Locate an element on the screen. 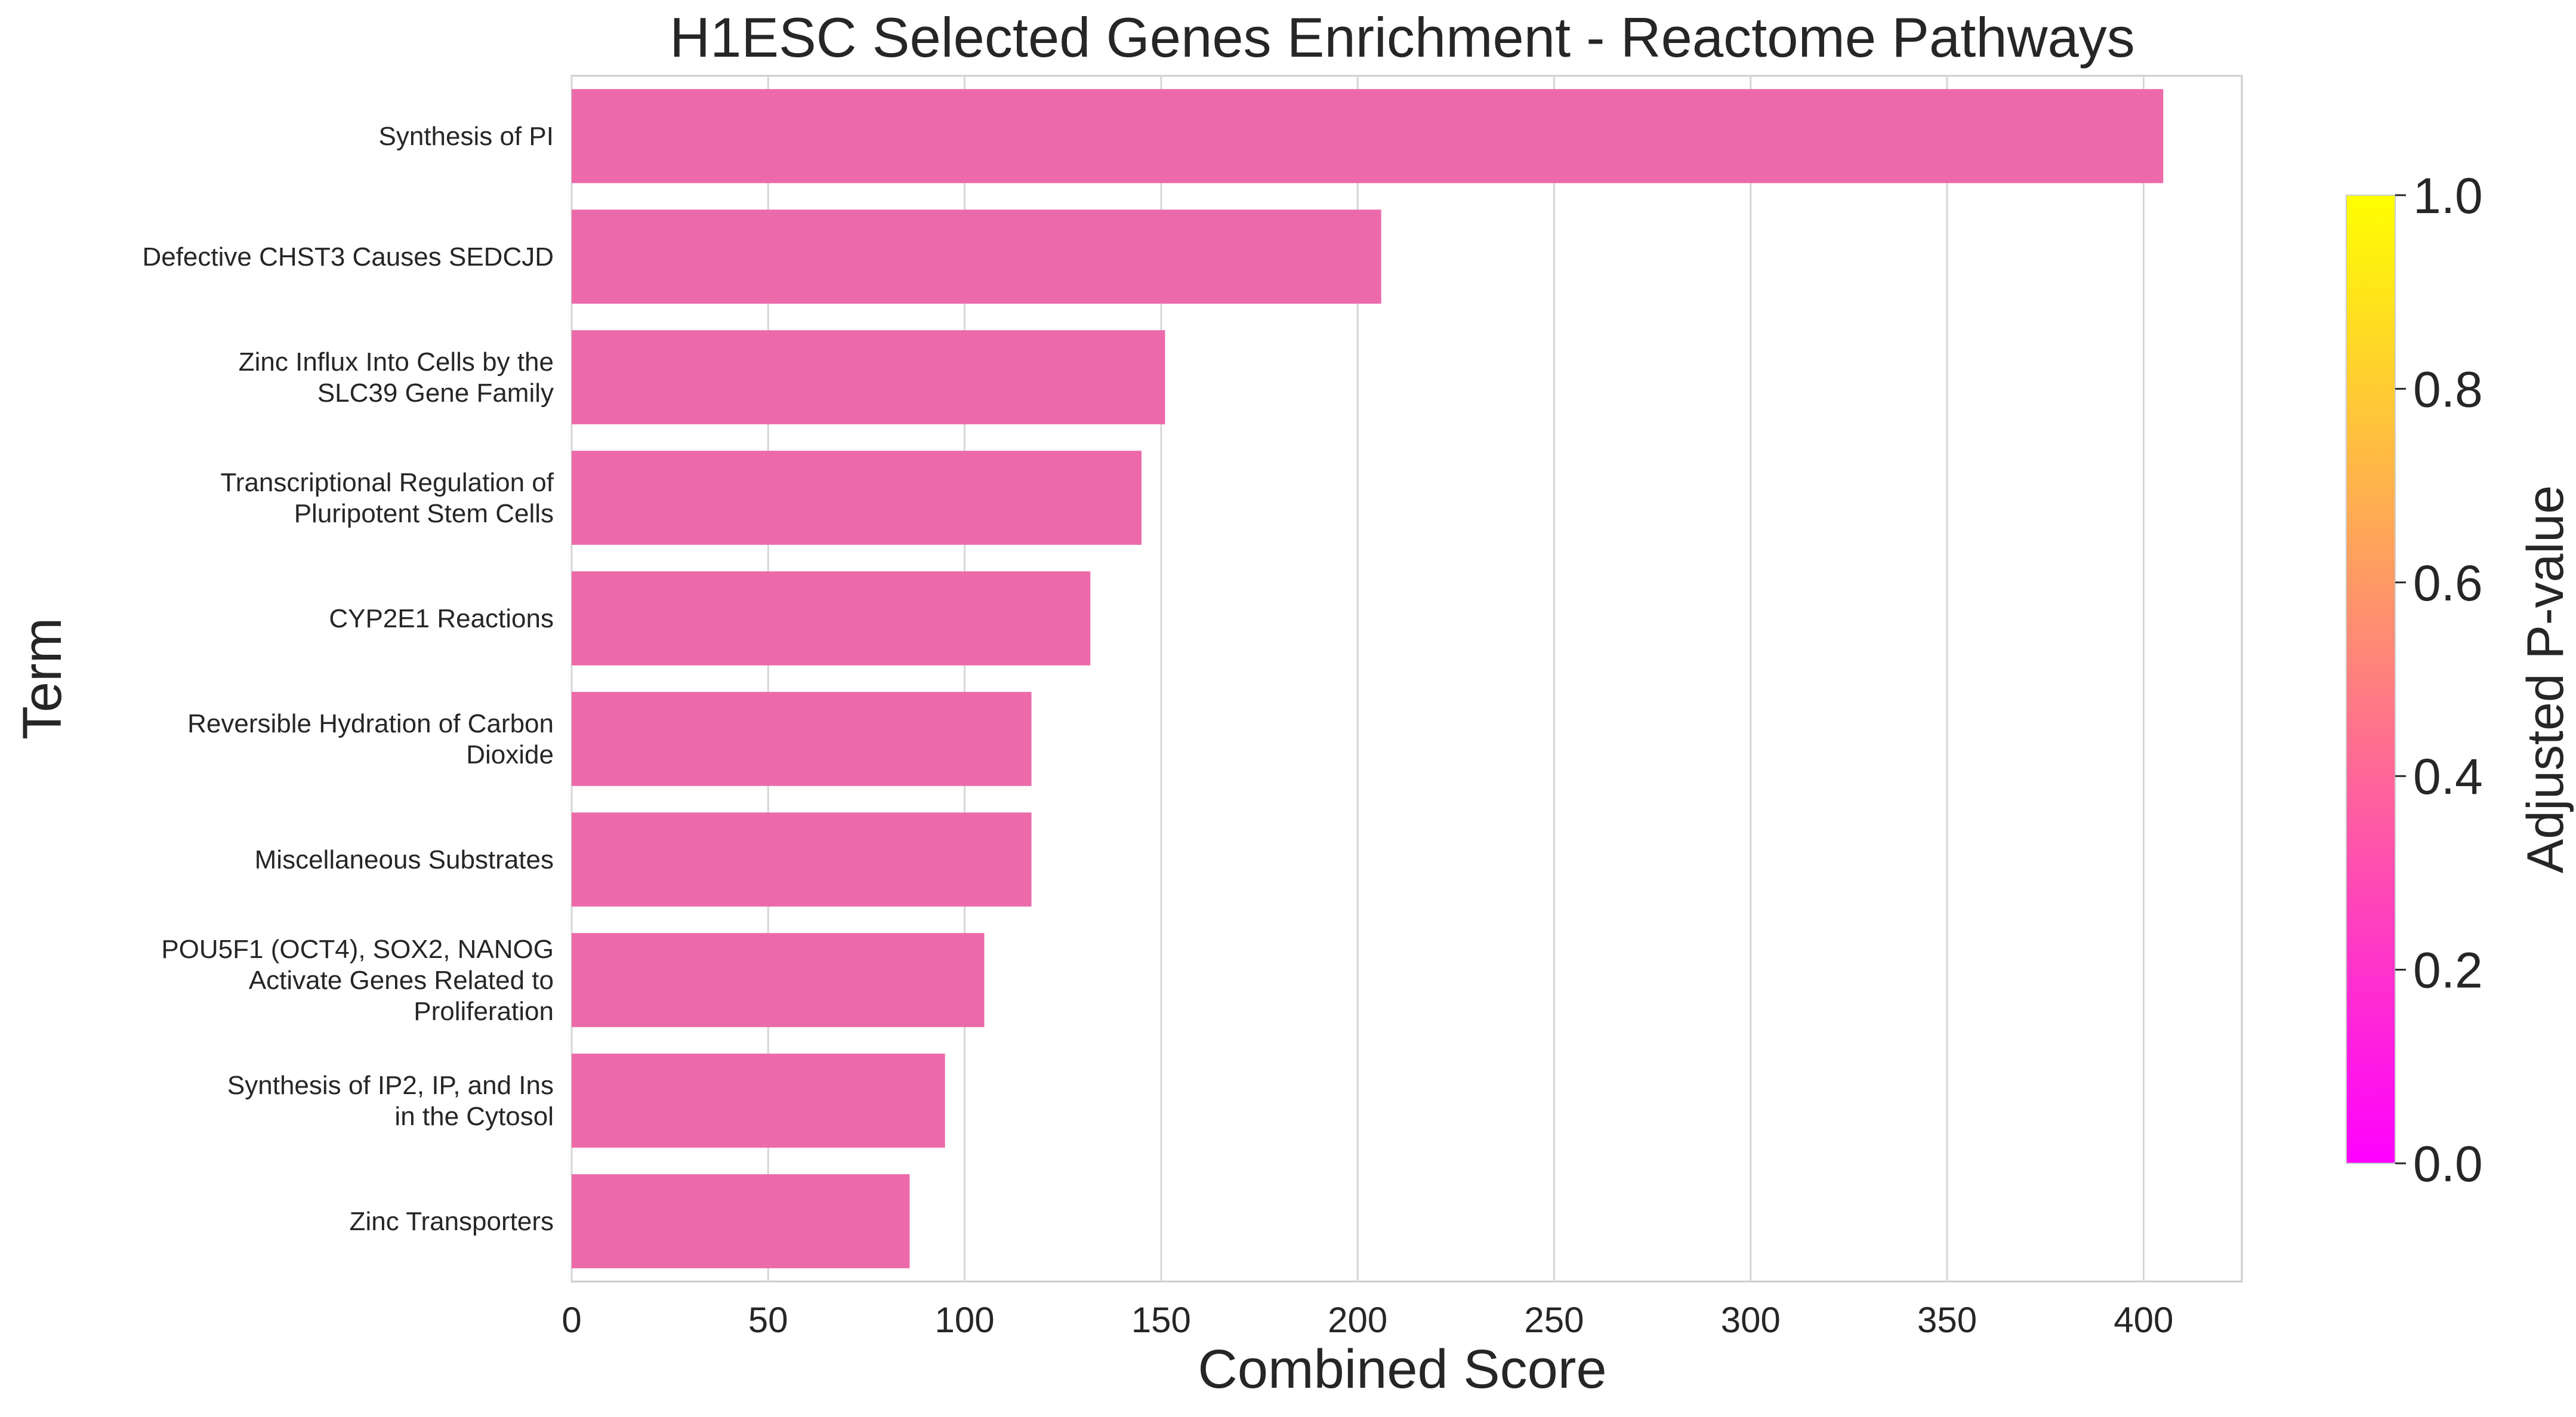 The height and width of the screenshot is (1417, 2576). colorbar-tick-label: 0.6 is located at coordinates (2448, 583).